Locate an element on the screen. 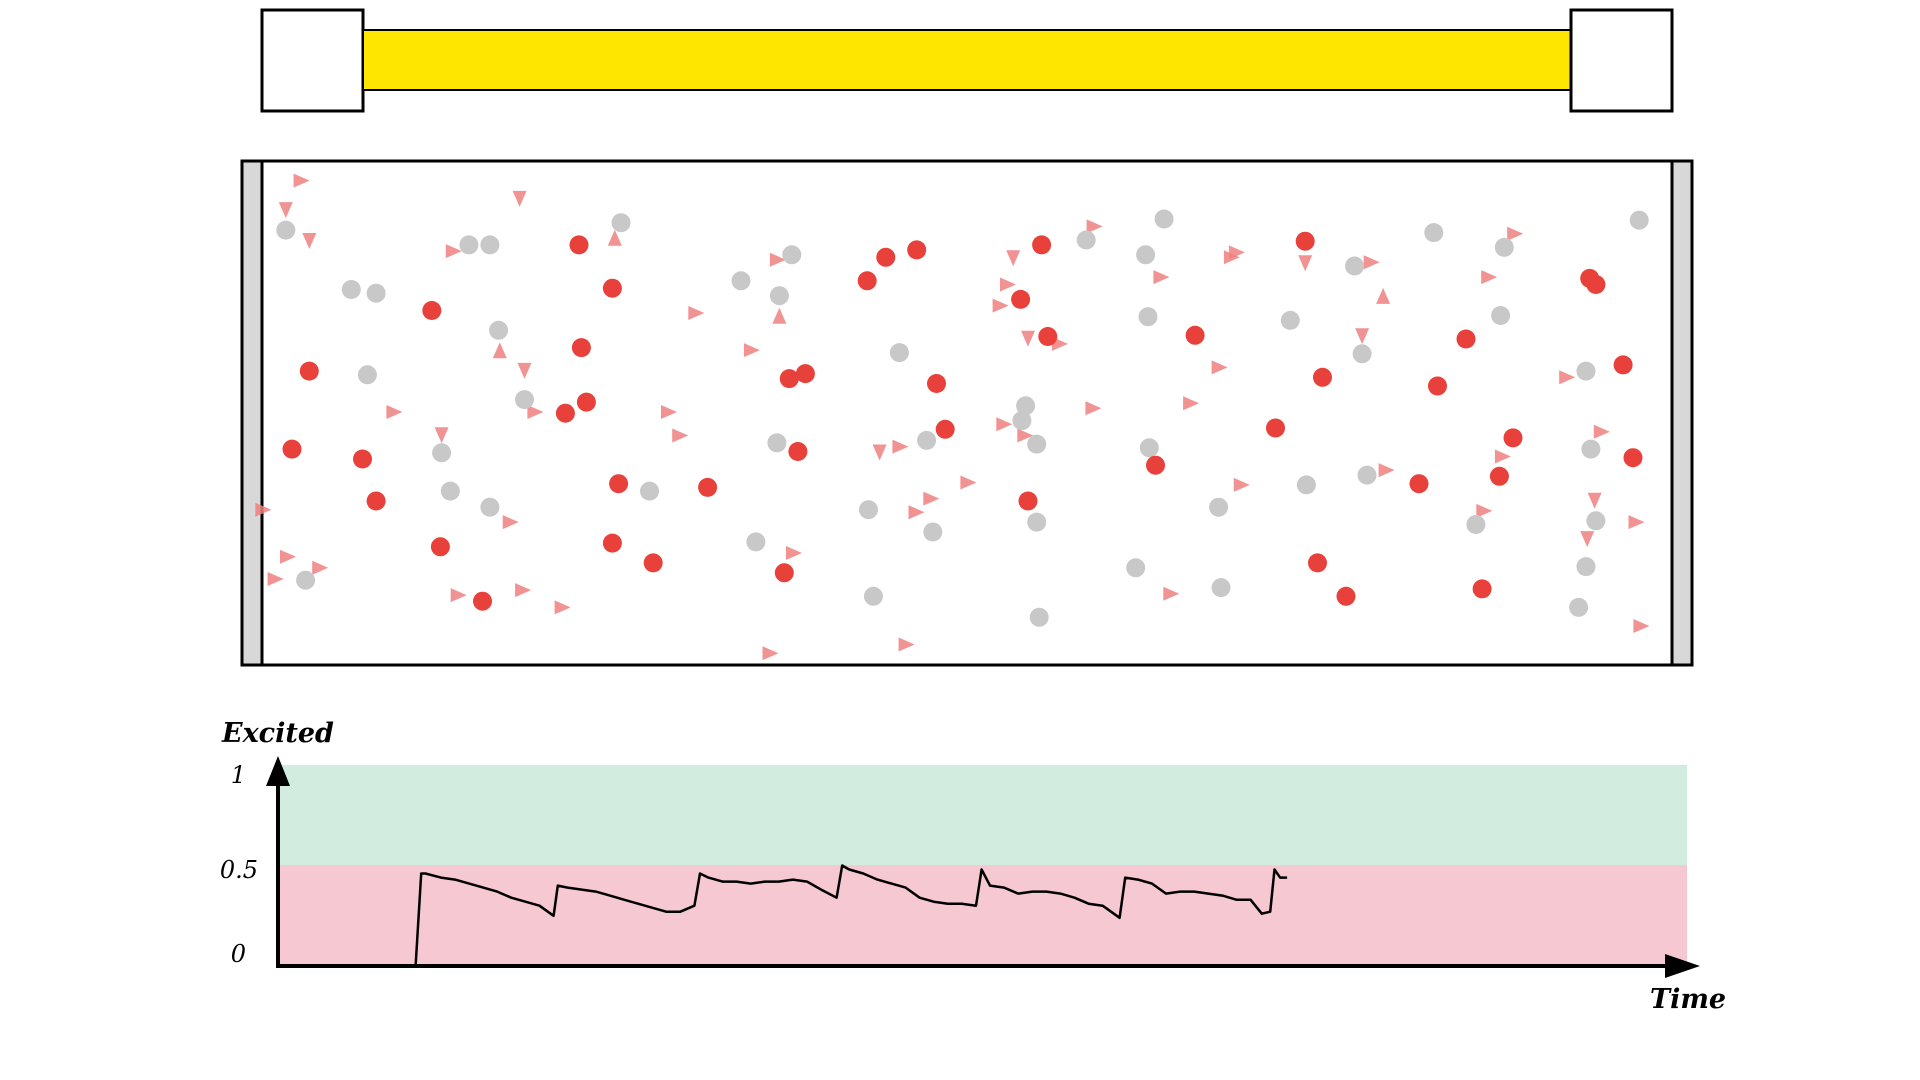  y-axis-label: Excited is located at coordinates (277, 733).